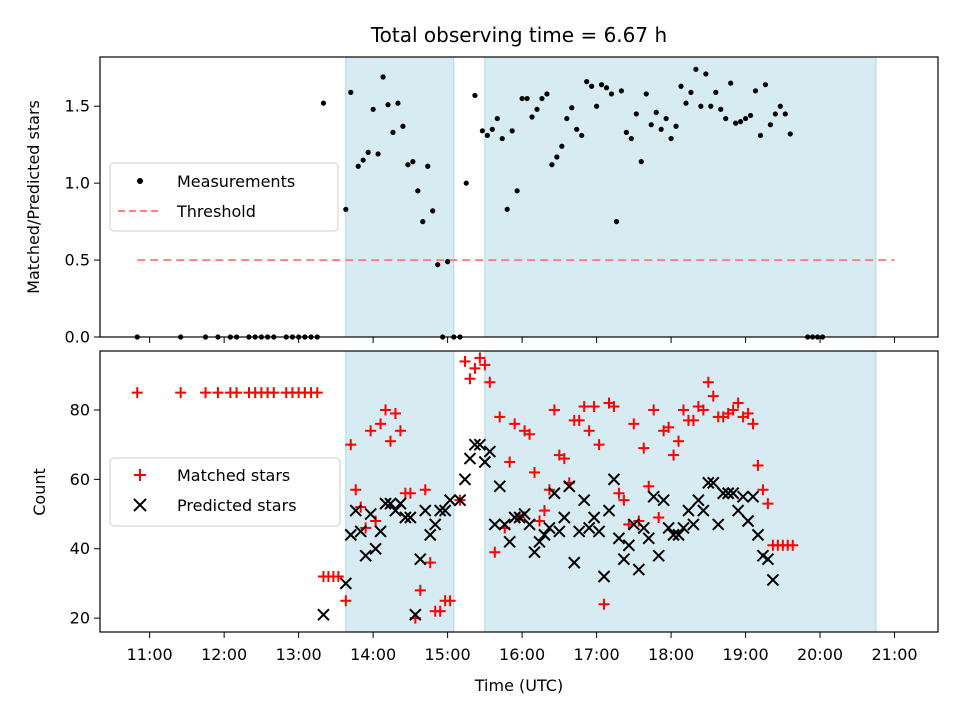 The height and width of the screenshot is (720, 960). I want to click on x-tick-label: 17:00, so click(597, 654).